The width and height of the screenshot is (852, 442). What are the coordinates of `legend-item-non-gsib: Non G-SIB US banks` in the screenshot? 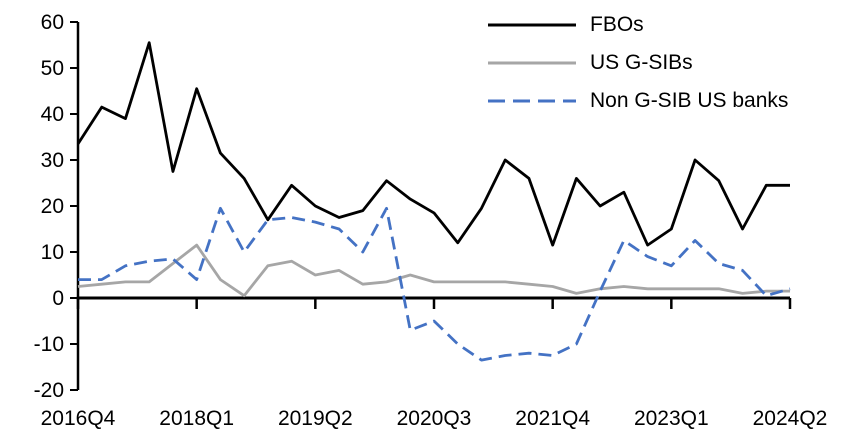 It's located at (638, 101).